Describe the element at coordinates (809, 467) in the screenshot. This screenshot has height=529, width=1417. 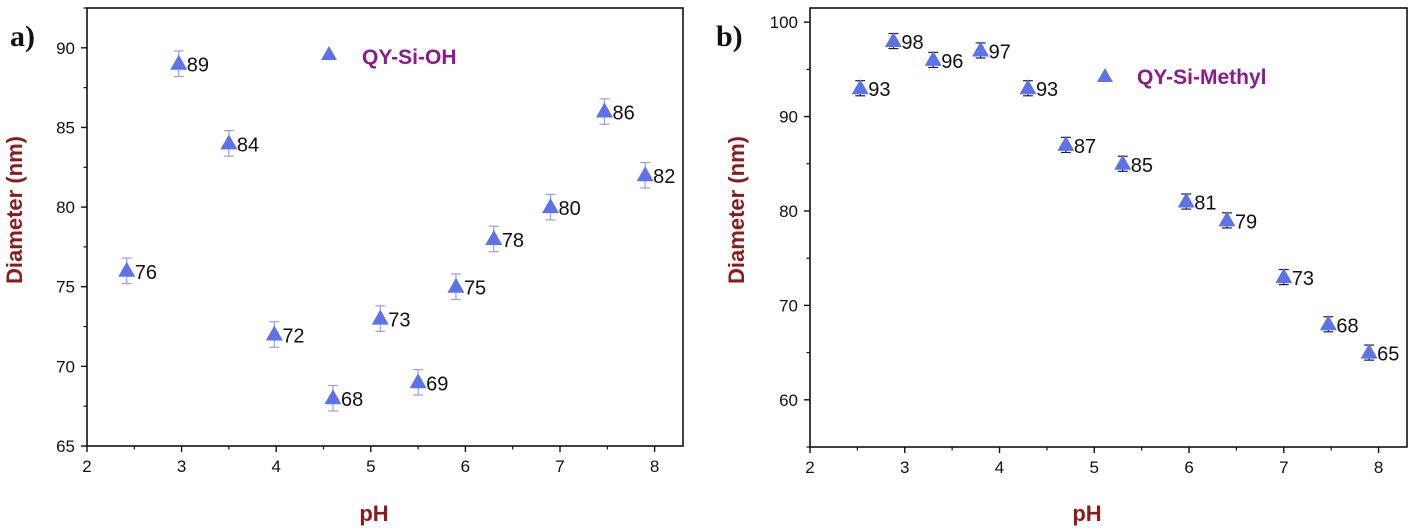
I see `panel-b-x-tick-label: 2` at that location.